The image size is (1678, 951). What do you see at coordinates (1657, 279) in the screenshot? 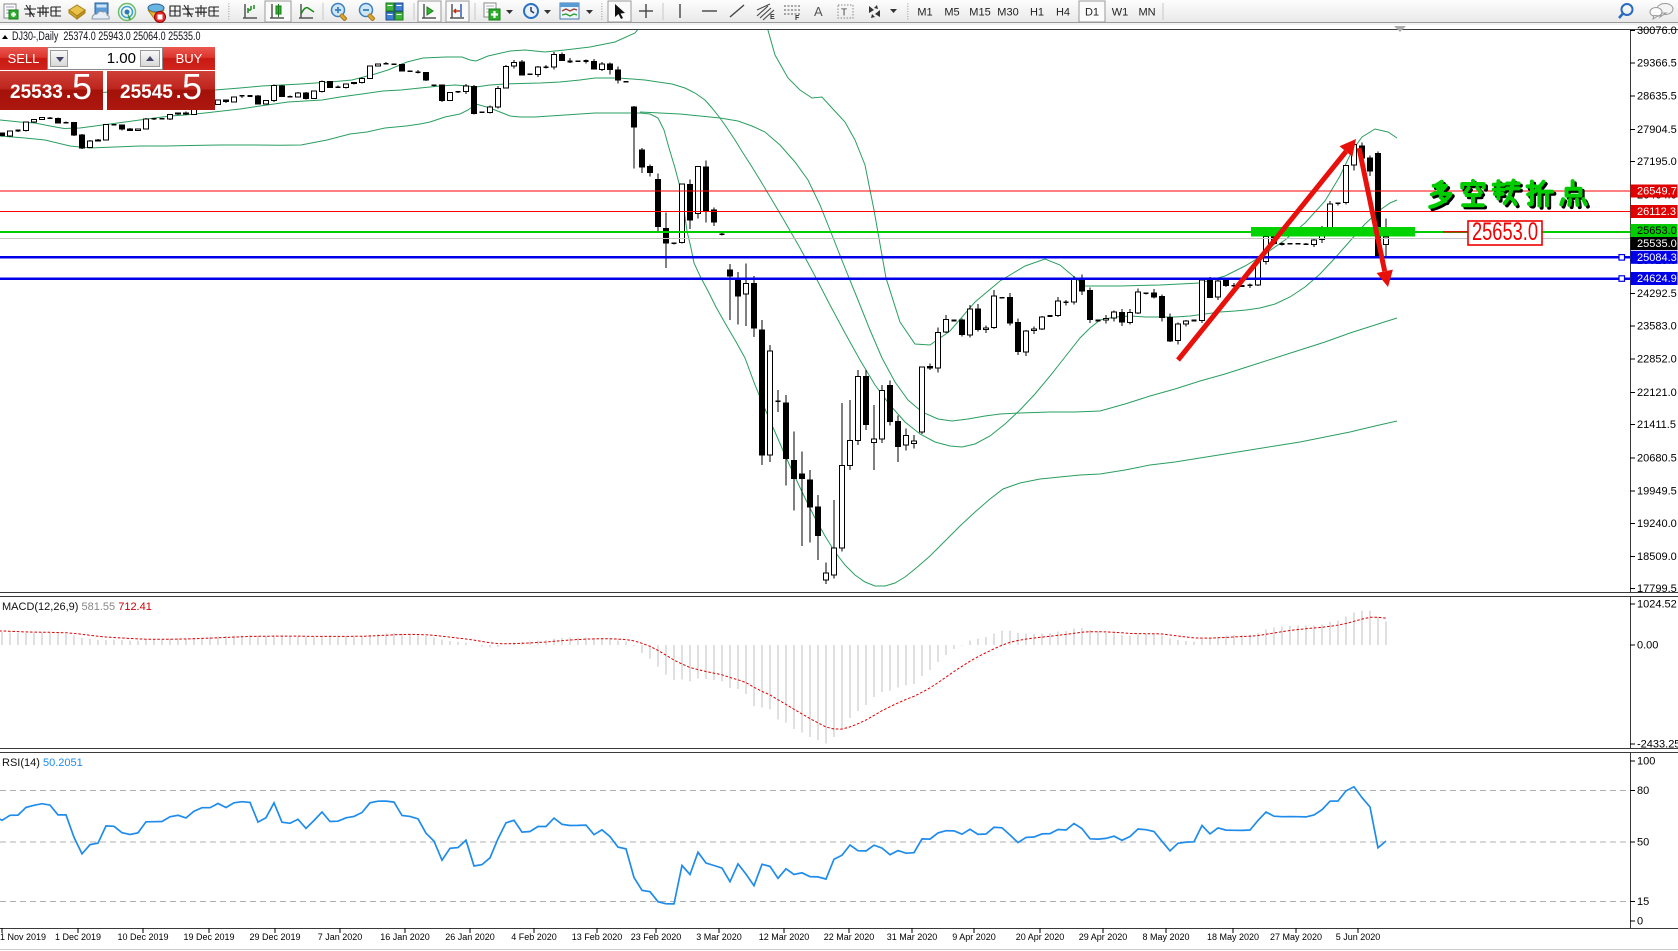
I see `svg-text: 24624.9` at bounding box center [1657, 279].